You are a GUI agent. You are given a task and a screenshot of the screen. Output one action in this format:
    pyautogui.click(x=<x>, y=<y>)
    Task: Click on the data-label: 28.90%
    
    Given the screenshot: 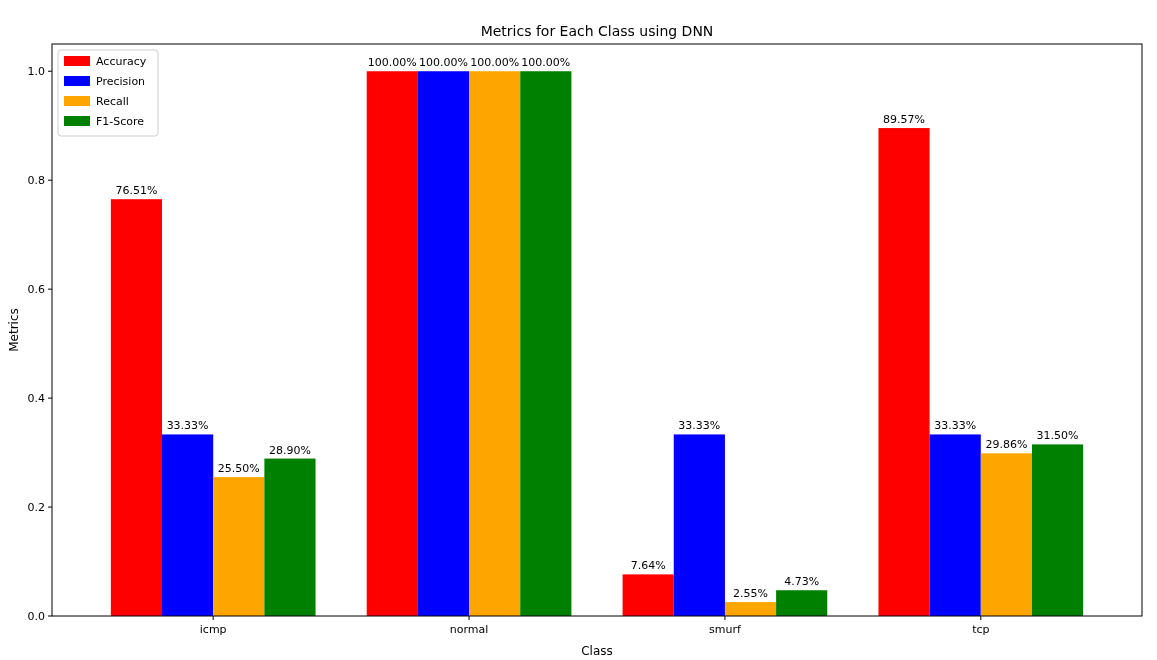 What is the action you would take?
    pyautogui.click(x=289, y=450)
    